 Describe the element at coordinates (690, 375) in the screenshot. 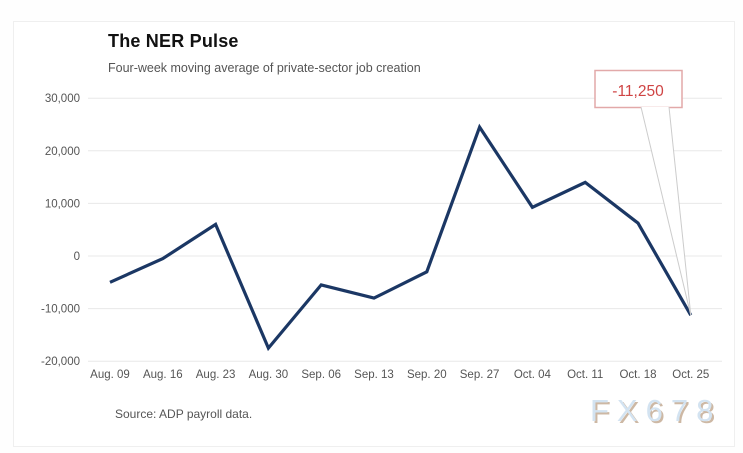

I see `x-axis-label: Oct. 25` at that location.